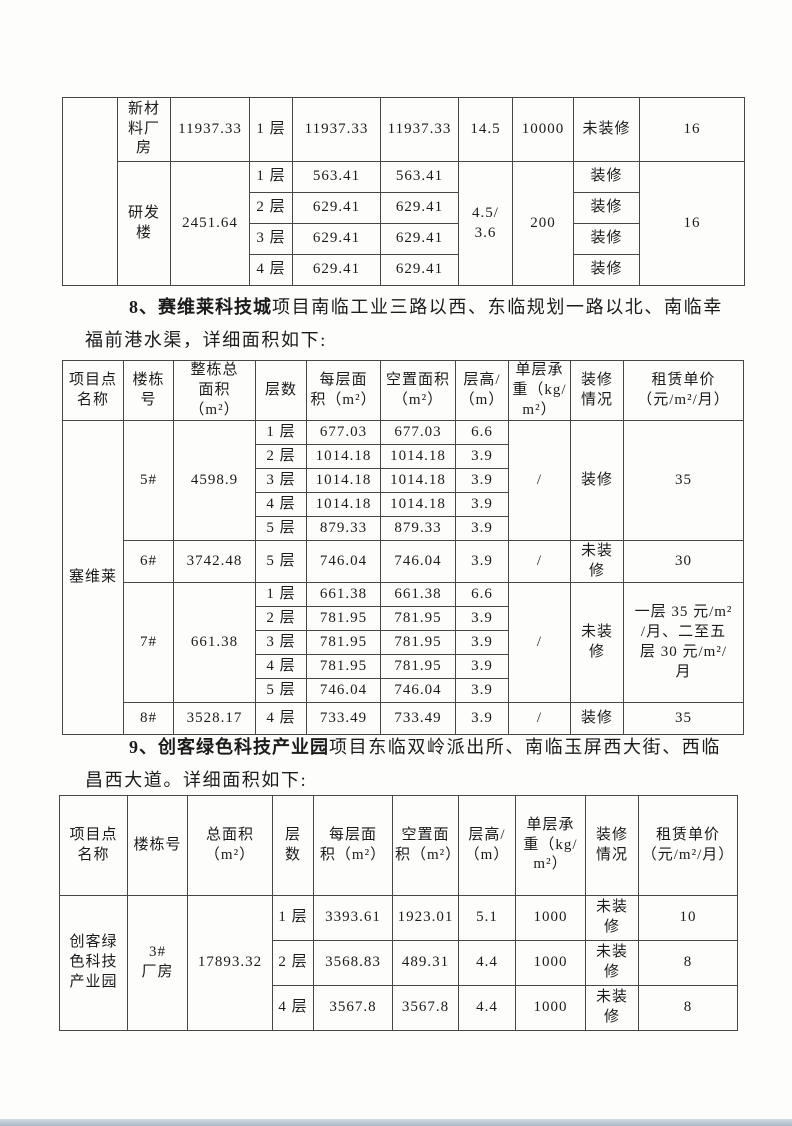 This screenshot has width=792, height=1126. What do you see at coordinates (293, 845) in the screenshot?
I see `header-floors: 层 数` at bounding box center [293, 845].